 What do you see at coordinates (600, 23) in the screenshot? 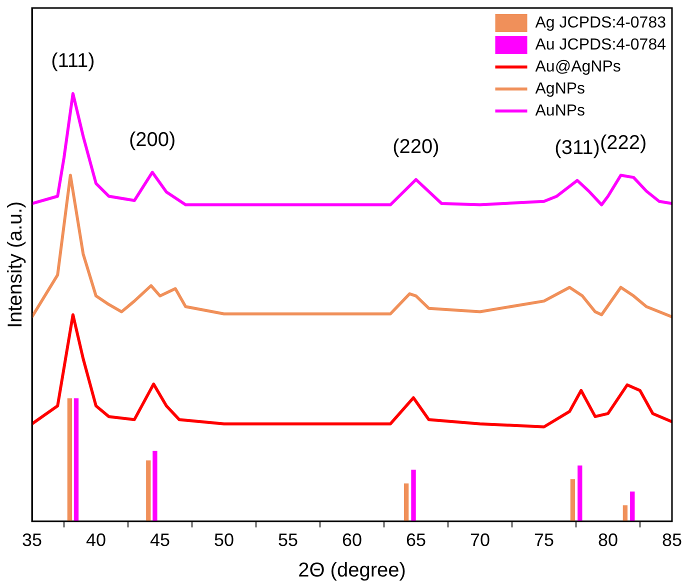
I see `legend-label: Ag JCPDS:4-0783` at bounding box center [600, 23].